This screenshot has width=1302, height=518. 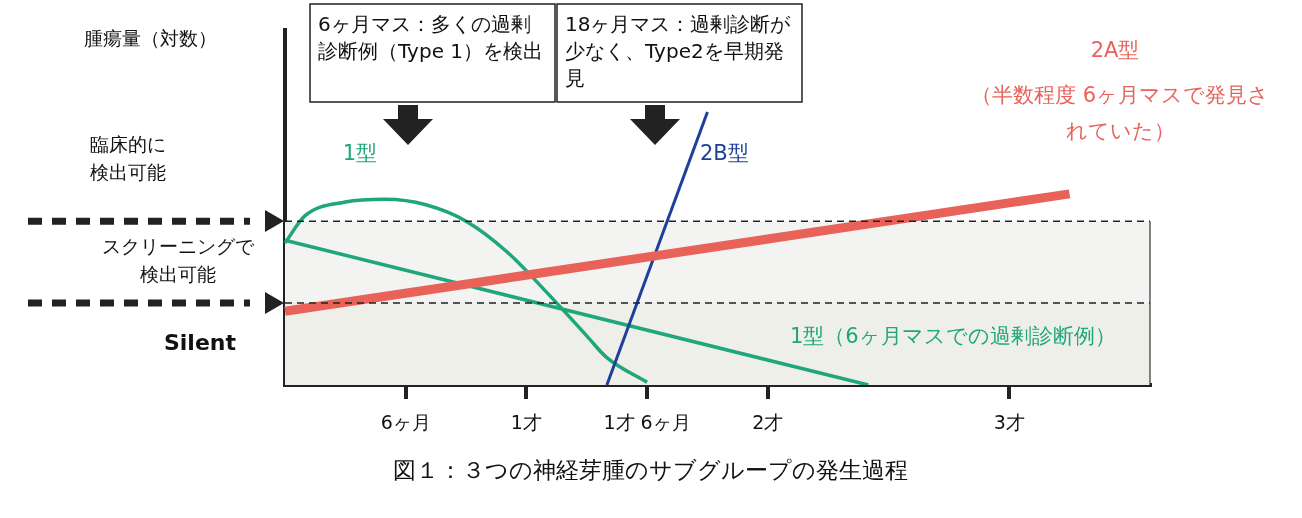 I want to click on series-label: 1型, so click(x=360, y=153).